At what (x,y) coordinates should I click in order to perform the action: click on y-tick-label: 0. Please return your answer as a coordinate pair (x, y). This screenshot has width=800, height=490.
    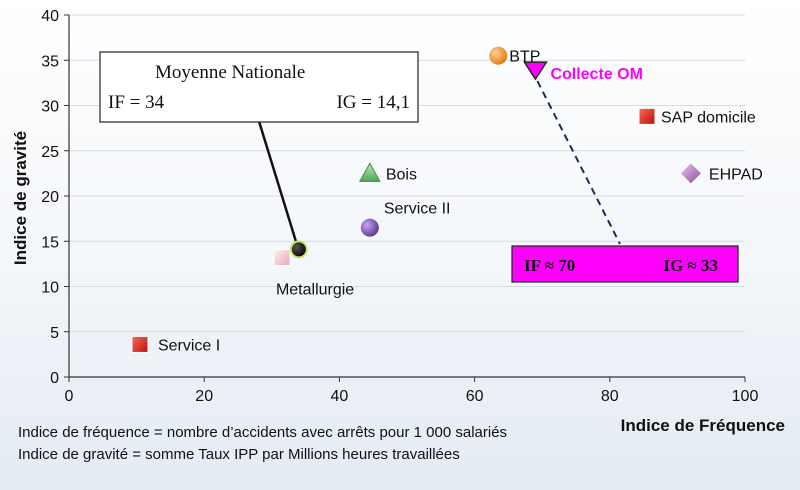
    Looking at the image, I should click on (54, 378).